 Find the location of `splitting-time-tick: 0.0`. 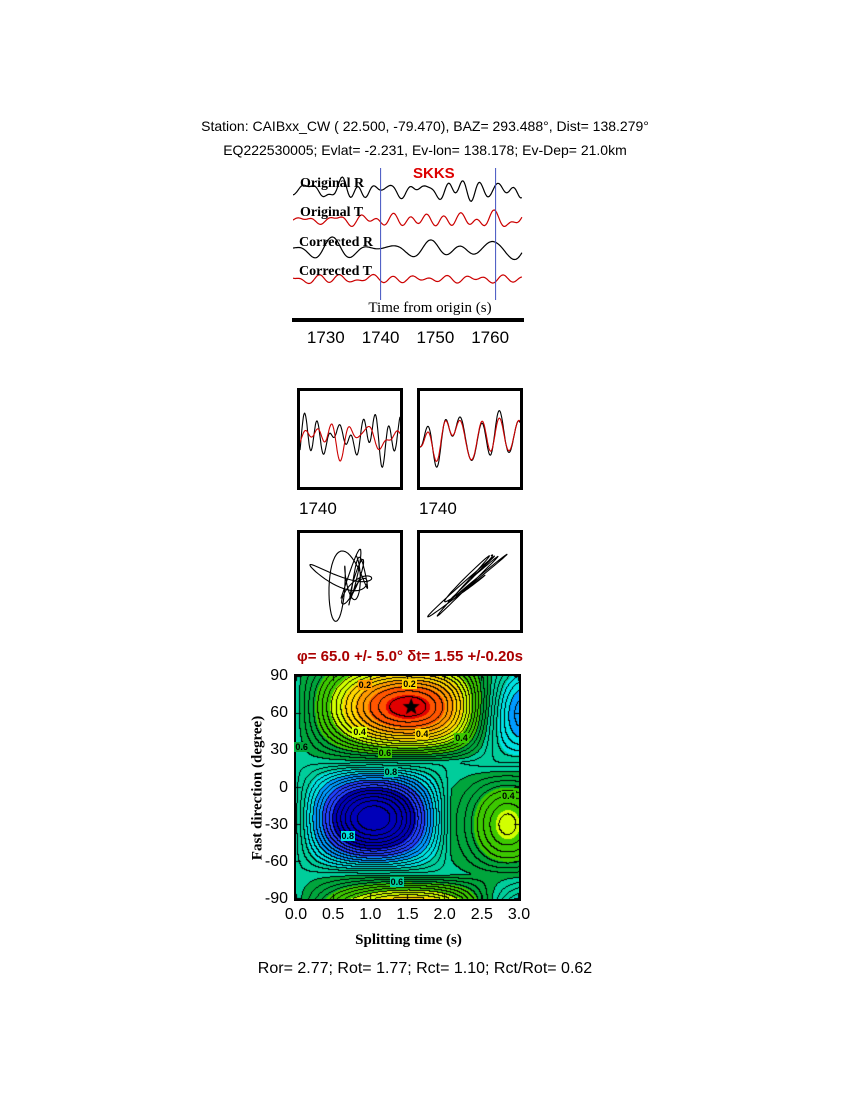

splitting-time-tick: 0.0 is located at coordinates (296, 914).